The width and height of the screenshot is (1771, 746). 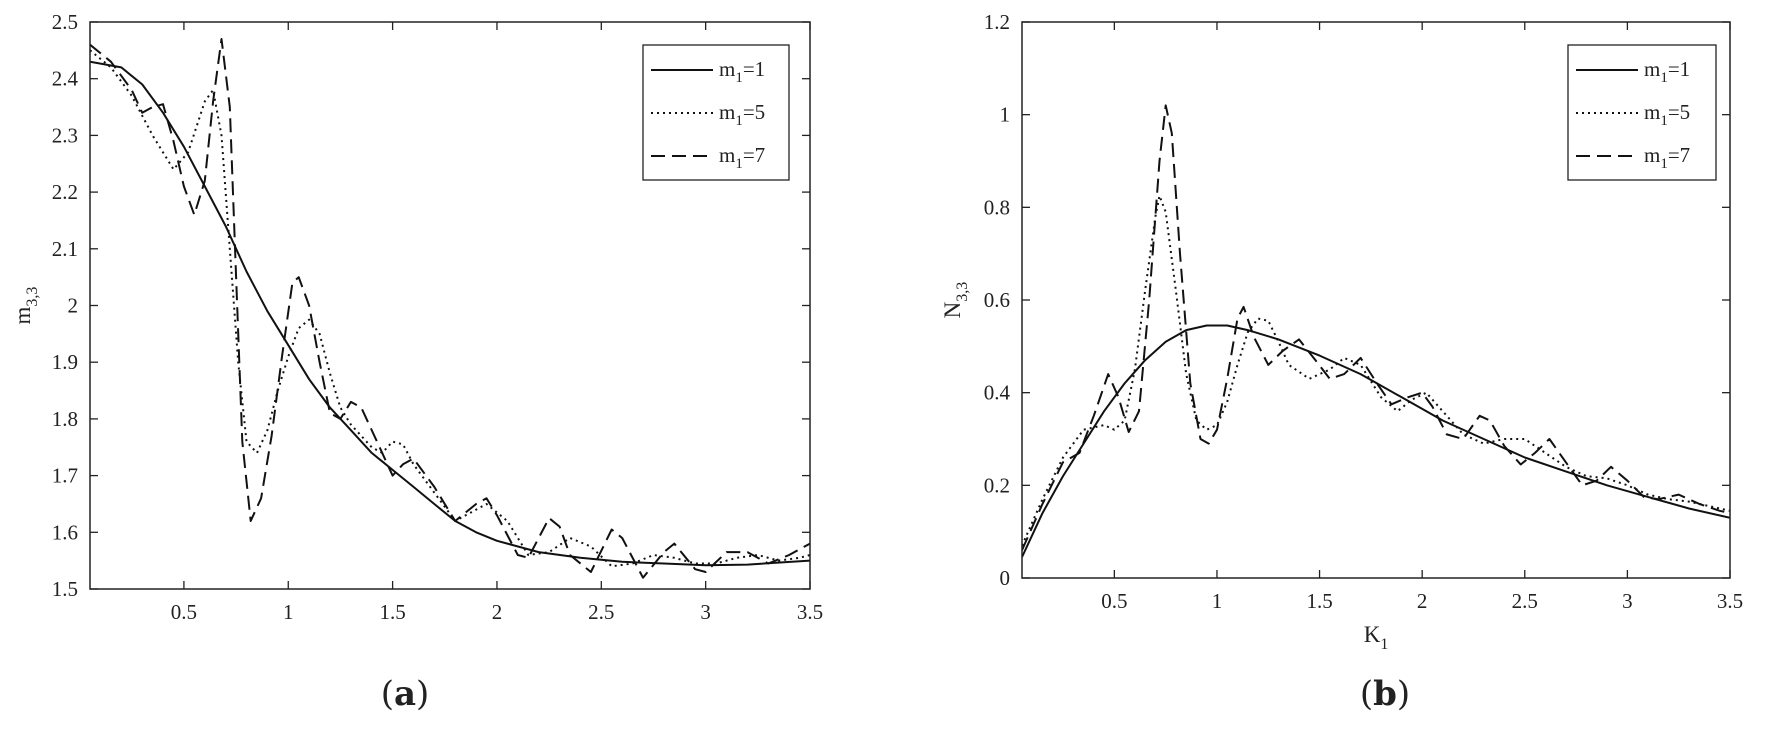 I want to click on x-axis-label: K1, so click(x=1376, y=637).